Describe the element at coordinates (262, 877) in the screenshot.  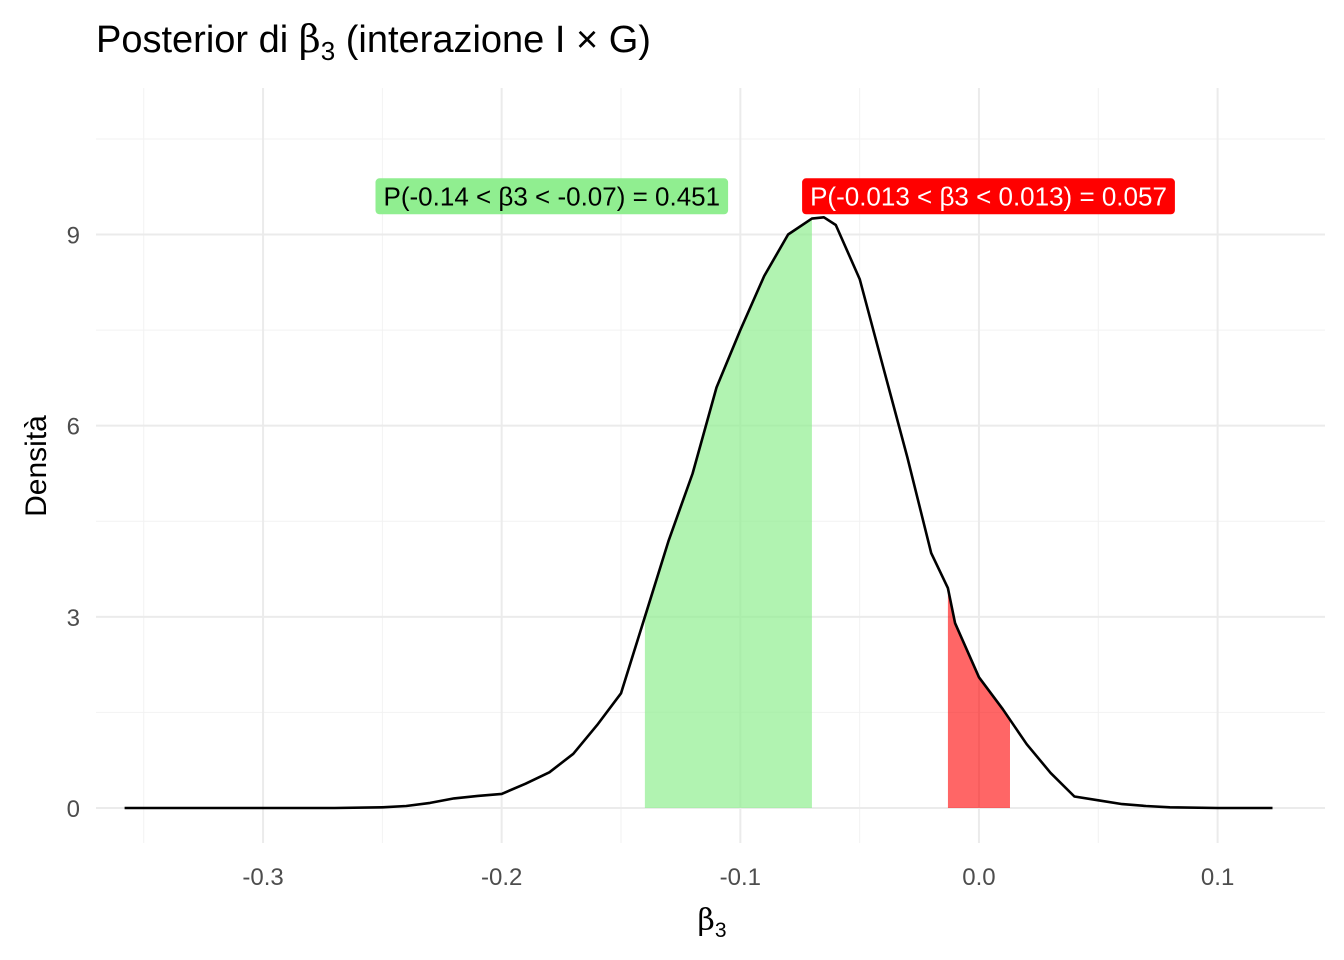
I see `x-tick-label: -0.3` at that location.